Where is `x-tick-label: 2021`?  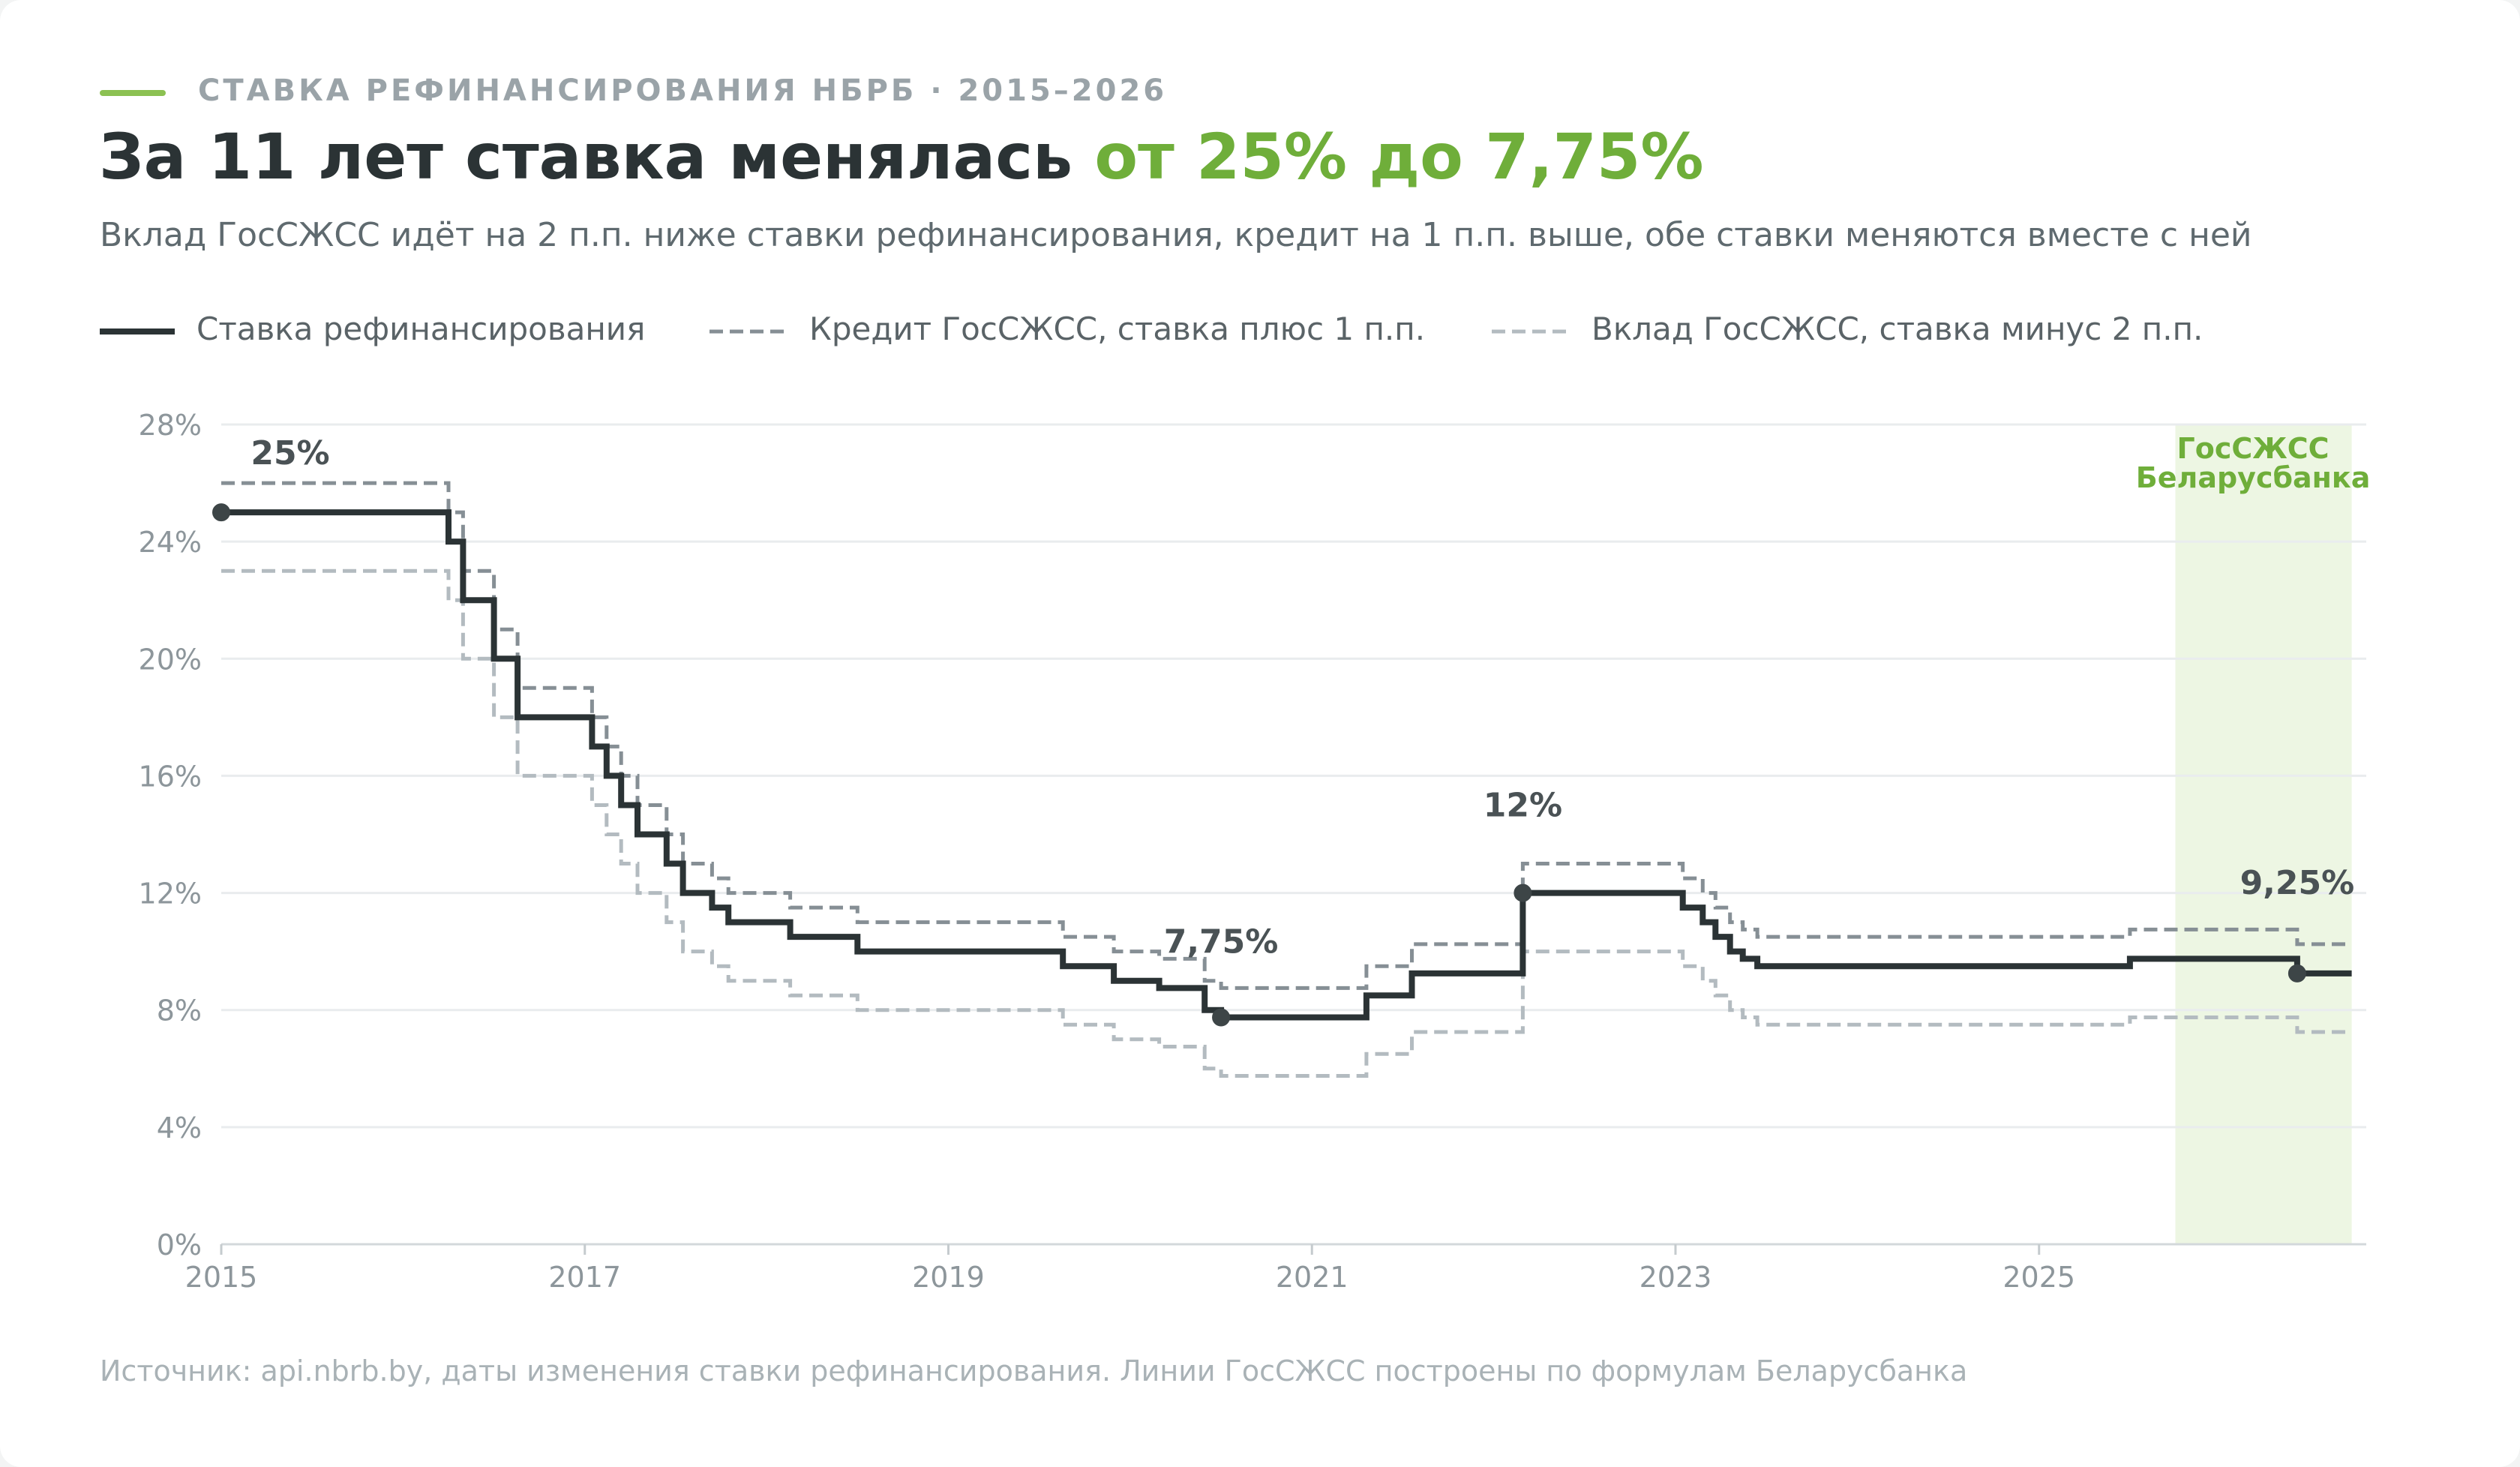
x-tick-label: 2021 is located at coordinates (1312, 1277).